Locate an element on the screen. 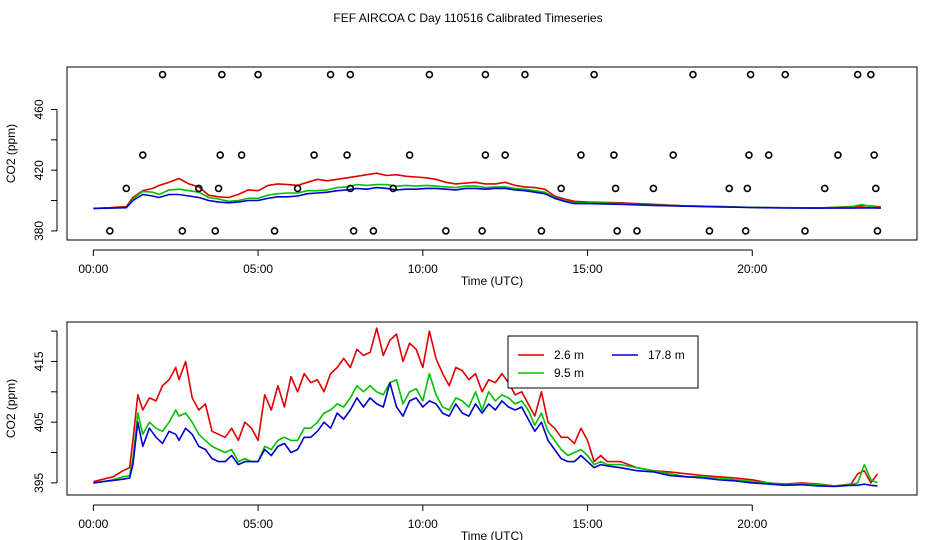  y-tick-label: 420 is located at coordinates (39, 170).